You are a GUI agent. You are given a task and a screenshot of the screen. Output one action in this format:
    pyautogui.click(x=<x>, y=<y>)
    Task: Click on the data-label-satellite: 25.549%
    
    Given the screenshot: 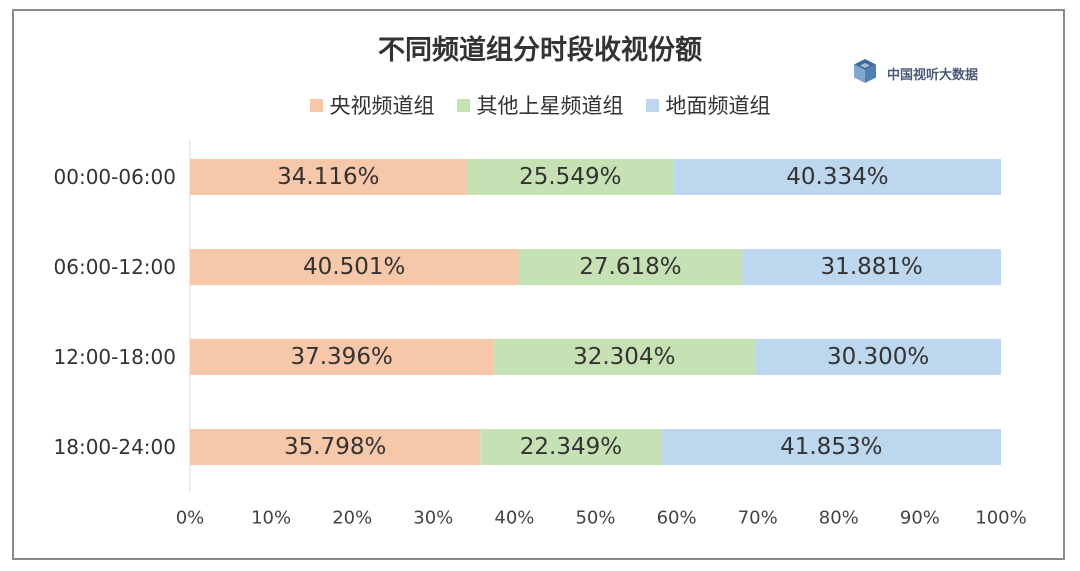 What is the action you would take?
    pyautogui.click(x=570, y=177)
    